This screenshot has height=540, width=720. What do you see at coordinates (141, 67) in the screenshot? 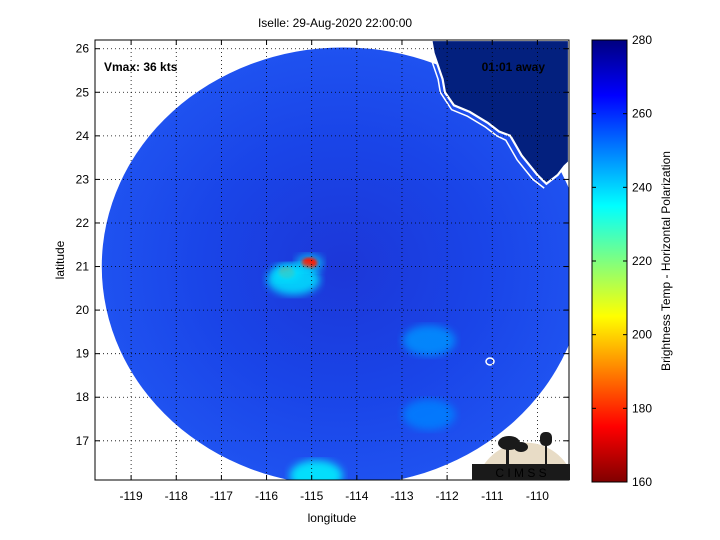
I see `vmax-annotation: Vmax: 36 kts` at bounding box center [141, 67].